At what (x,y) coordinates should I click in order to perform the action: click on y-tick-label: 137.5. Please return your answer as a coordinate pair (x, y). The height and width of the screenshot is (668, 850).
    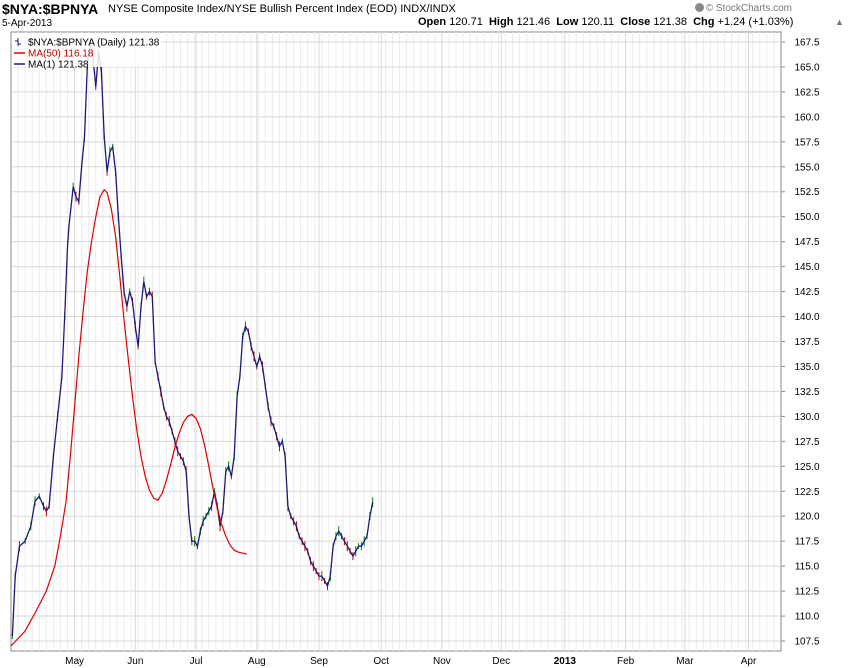
    Looking at the image, I should click on (806, 342).